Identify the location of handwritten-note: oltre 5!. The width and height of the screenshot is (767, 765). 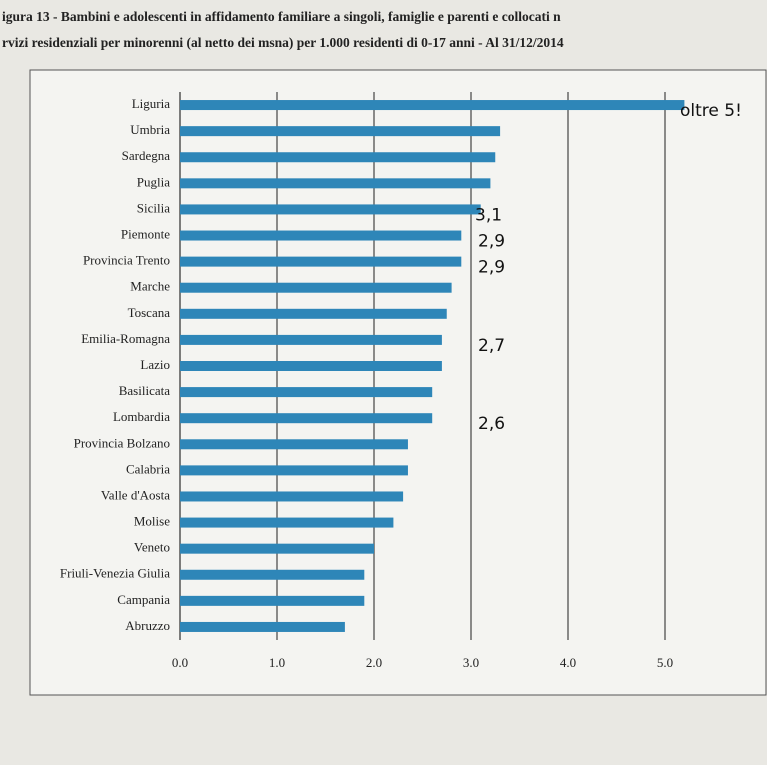
(711, 111).